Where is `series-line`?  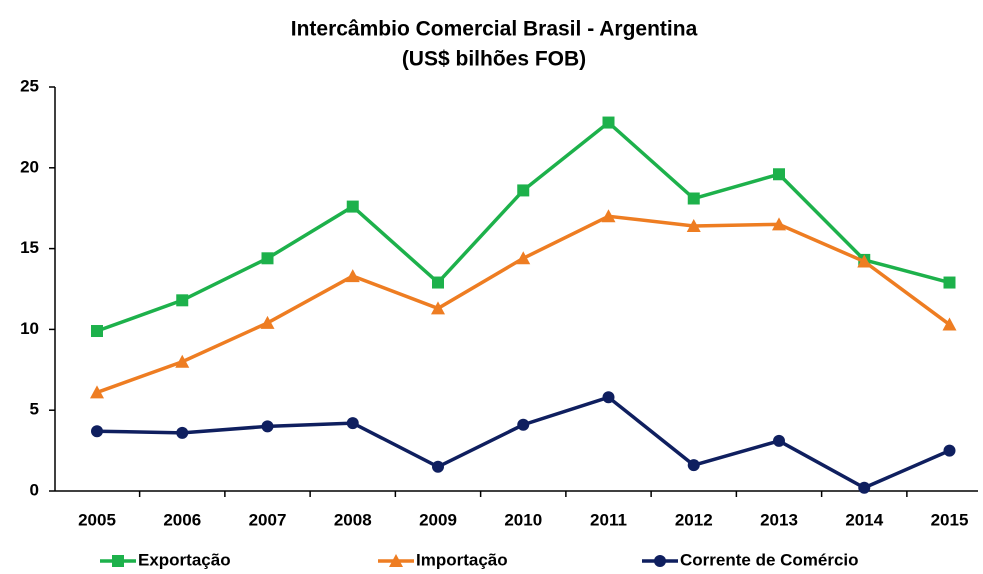
series-line is located at coordinates (523, 442).